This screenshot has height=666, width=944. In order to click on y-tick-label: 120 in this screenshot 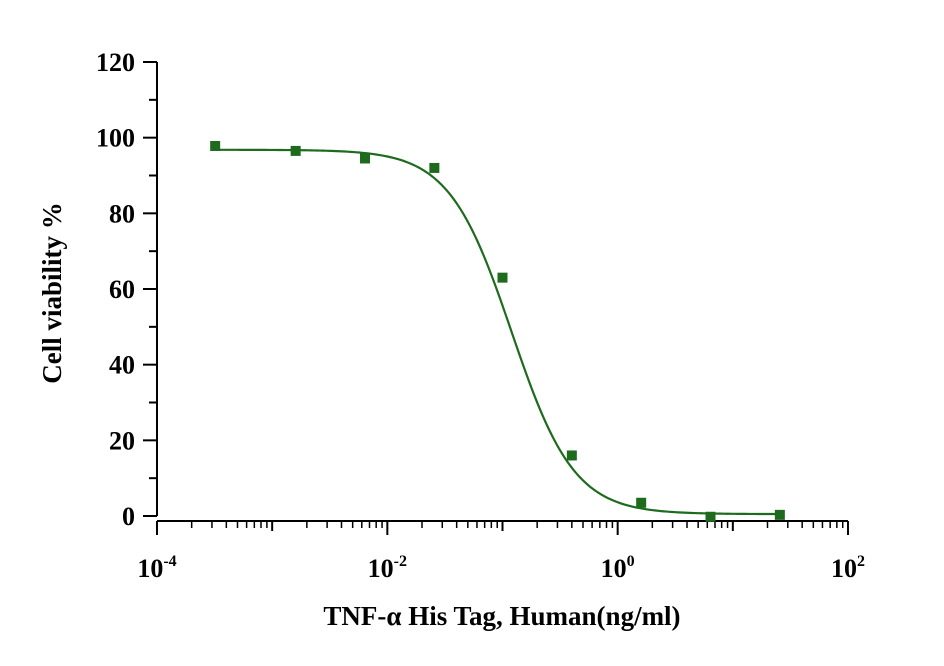, I will do `click(115, 62)`.